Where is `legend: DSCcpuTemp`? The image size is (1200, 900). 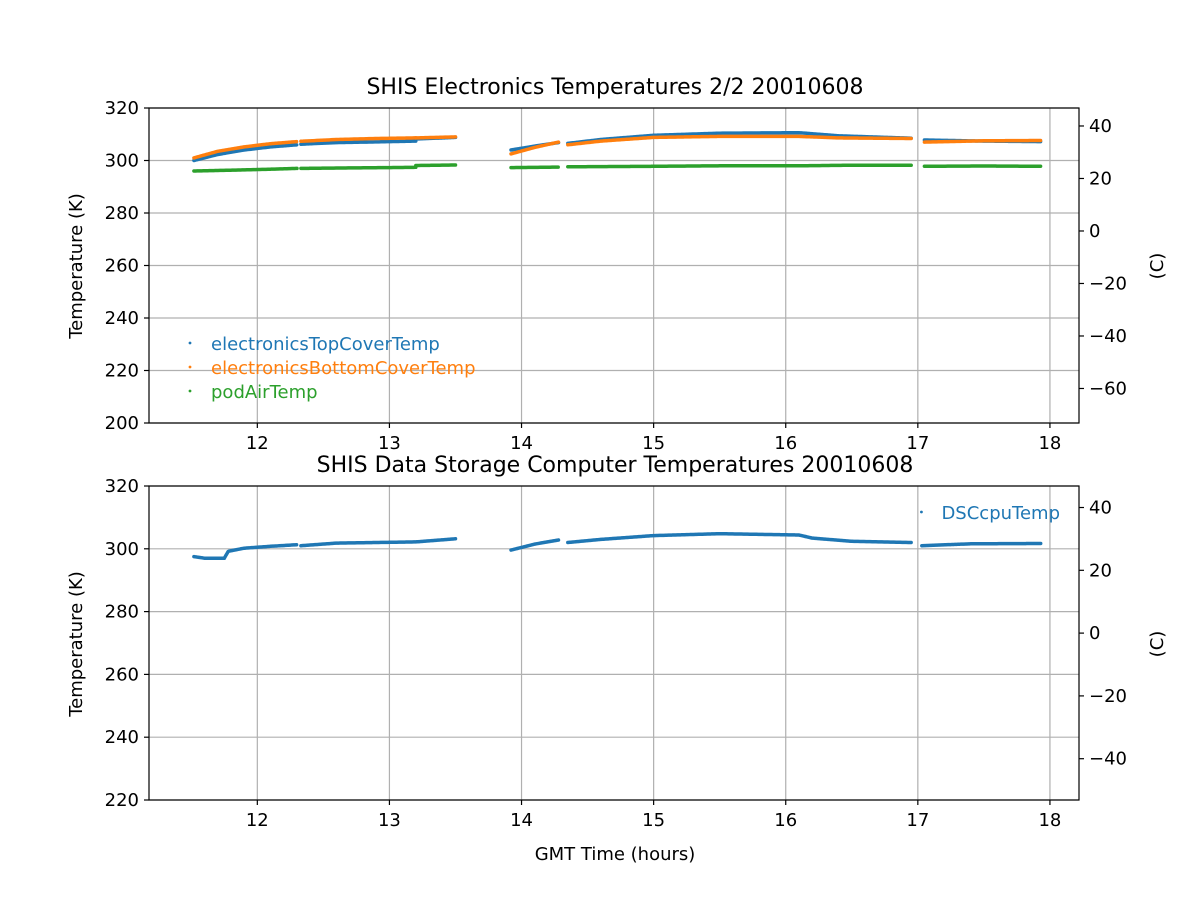
legend: DSCcpuTemp is located at coordinates (990, 513).